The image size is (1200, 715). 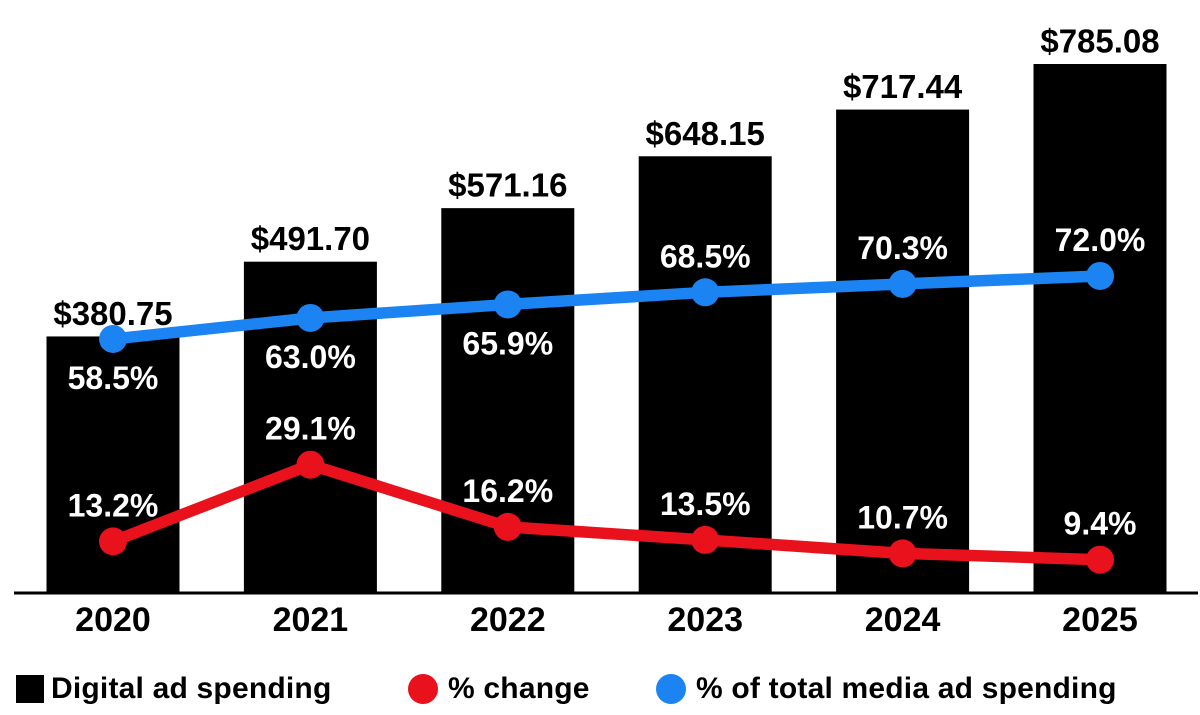 What do you see at coordinates (902, 283) in the screenshot?
I see `percent-of-total-dot-2024` at bounding box center [902, 283].